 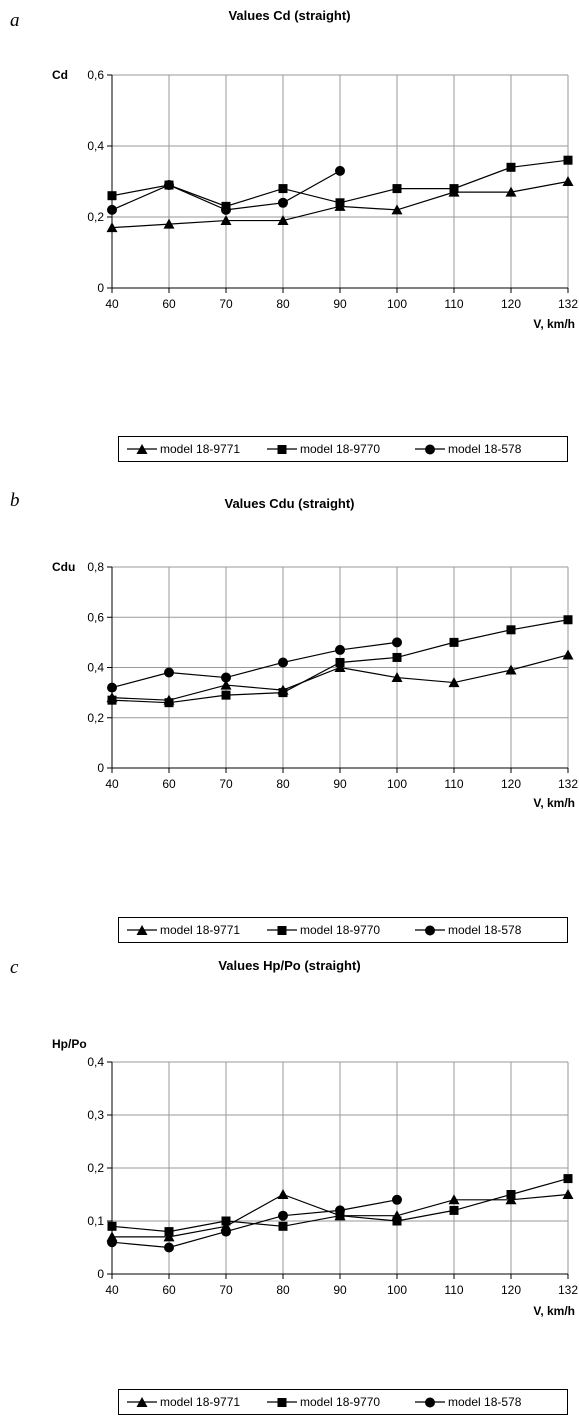 I want to click on x-tick-label: 100, so click(x=397, y=1290).